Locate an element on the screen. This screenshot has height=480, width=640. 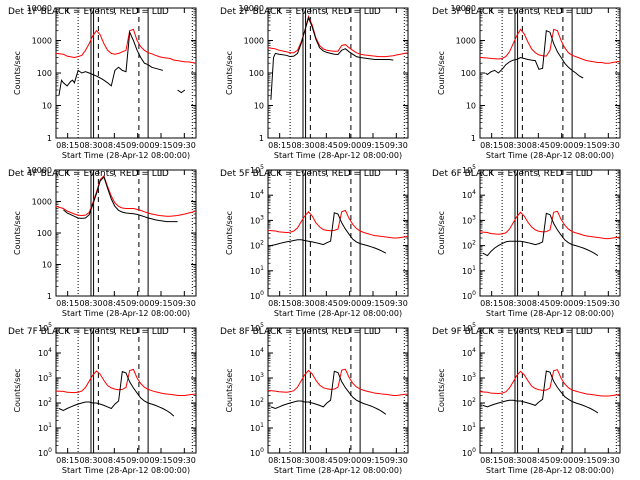
panel-title: Det 6F BLACK = Events, RED = LLD is located at coordinates (512, 174).